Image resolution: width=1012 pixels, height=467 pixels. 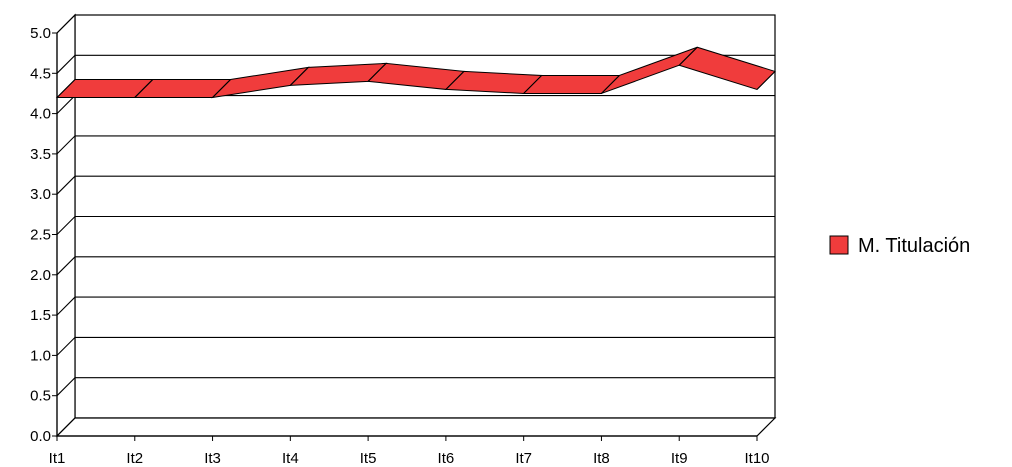 What do you see at coordinates (40, 355) in the screenshot?
I see `y-tick-label: 1.0` at bounding box center [40, 355].